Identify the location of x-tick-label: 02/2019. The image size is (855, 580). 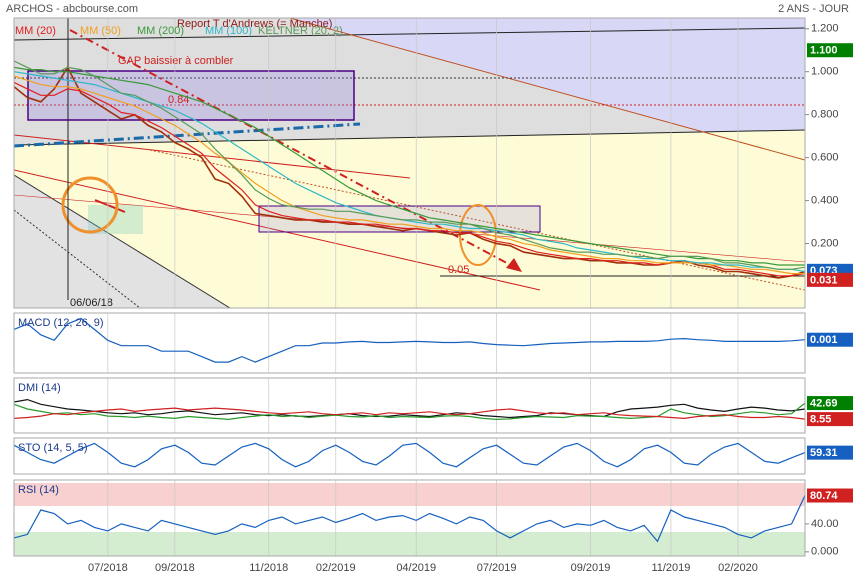
(336, 568).